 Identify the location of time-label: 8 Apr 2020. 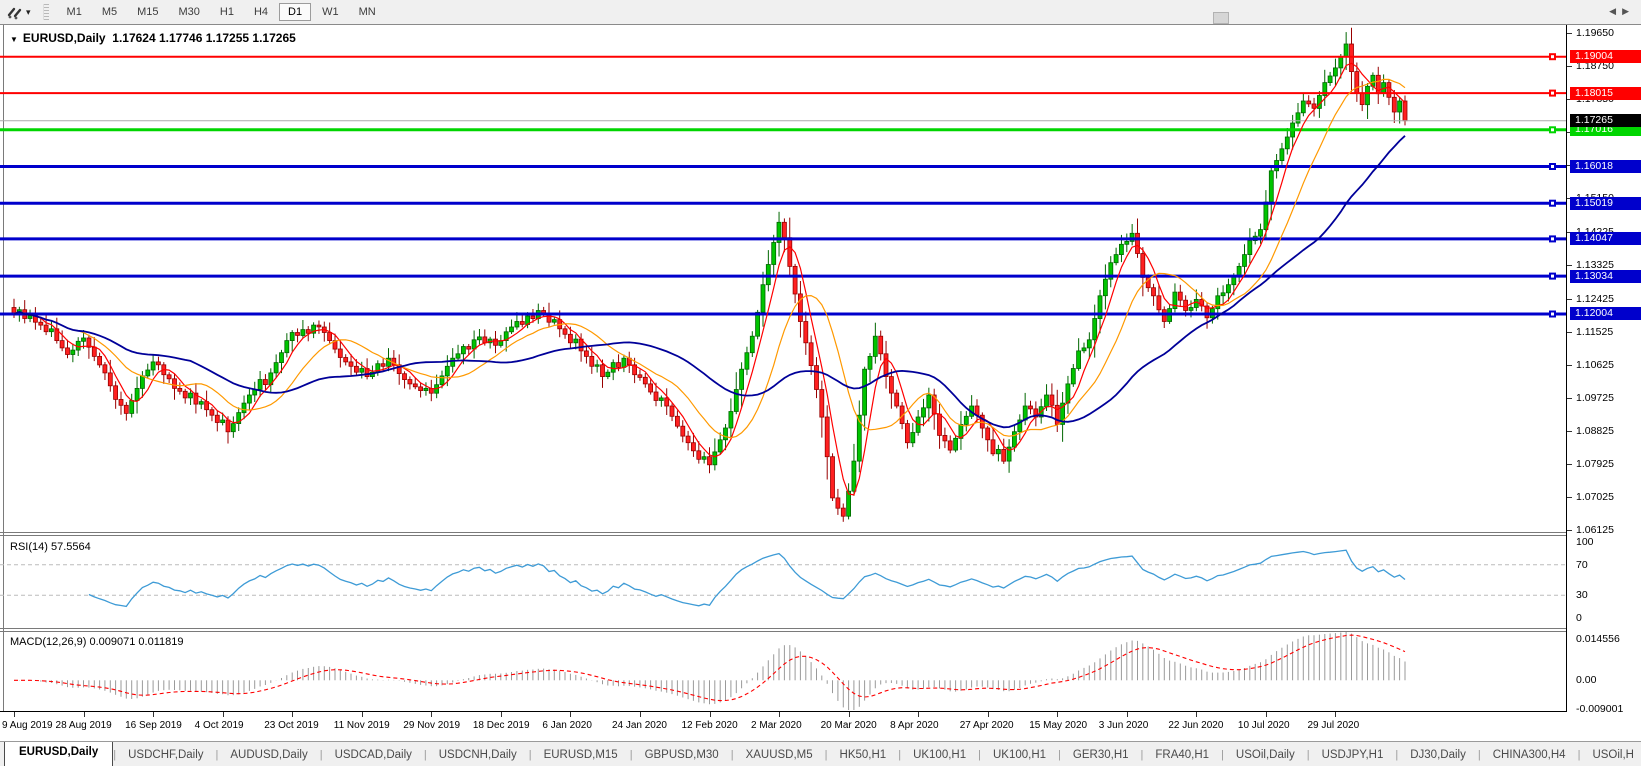
(914, 725).